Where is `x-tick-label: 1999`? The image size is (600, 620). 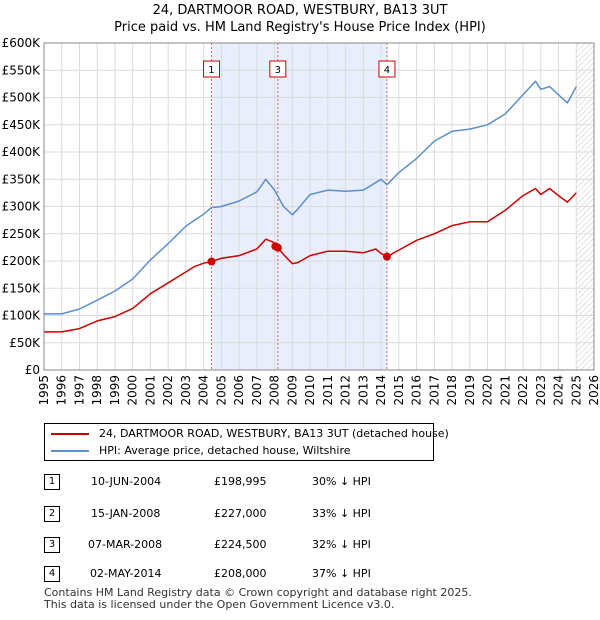 x-tick-label: 1999 is located at coordinates (115, 390).